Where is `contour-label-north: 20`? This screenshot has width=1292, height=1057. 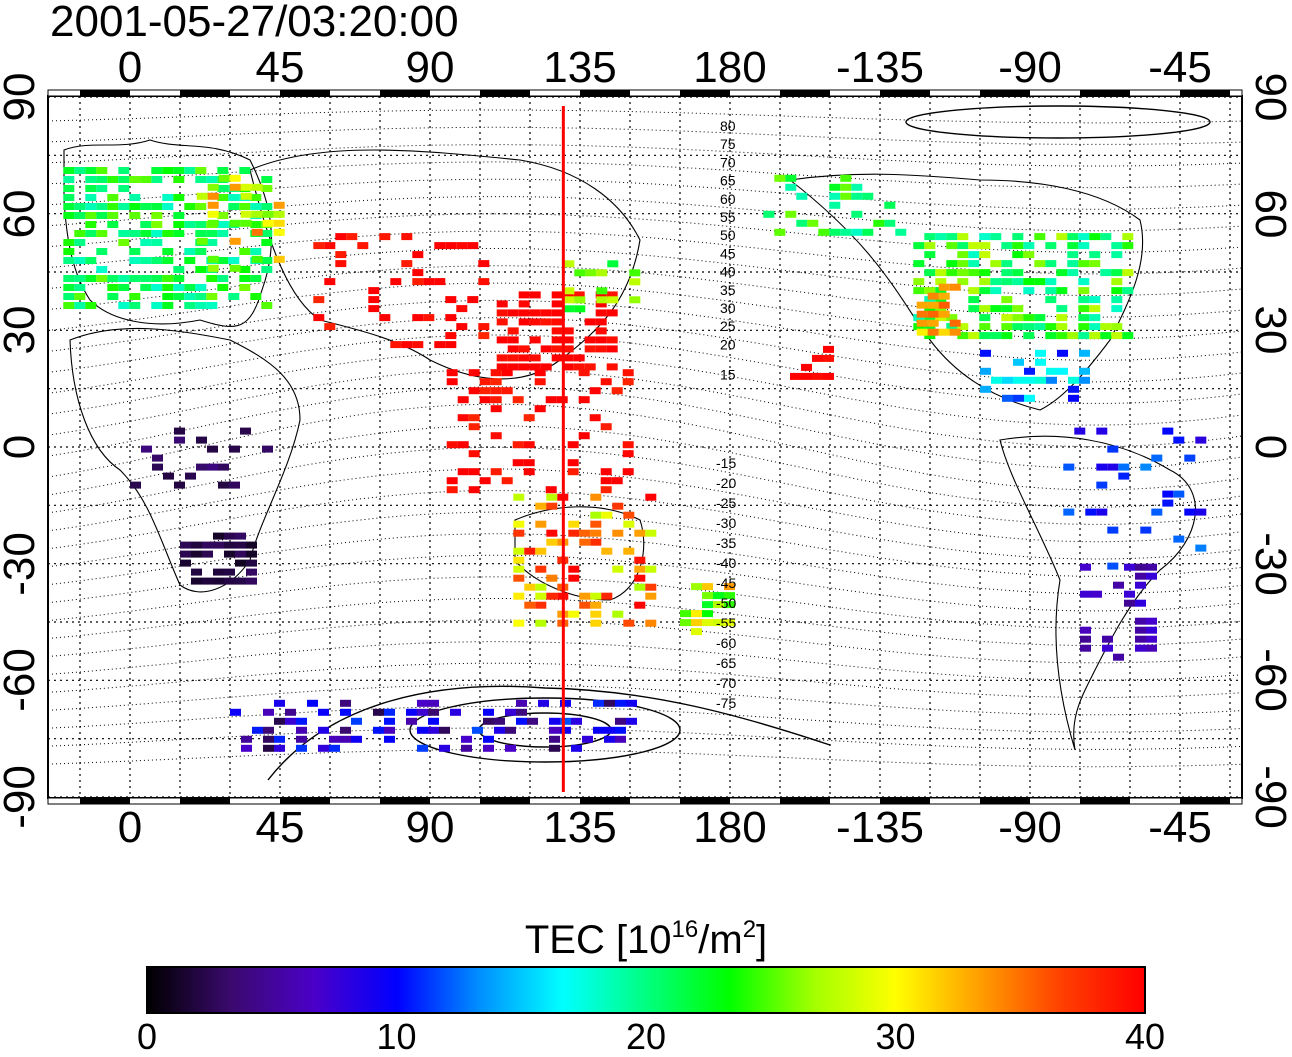 contour-label-north: 20 is located at coordinates (728, 344).